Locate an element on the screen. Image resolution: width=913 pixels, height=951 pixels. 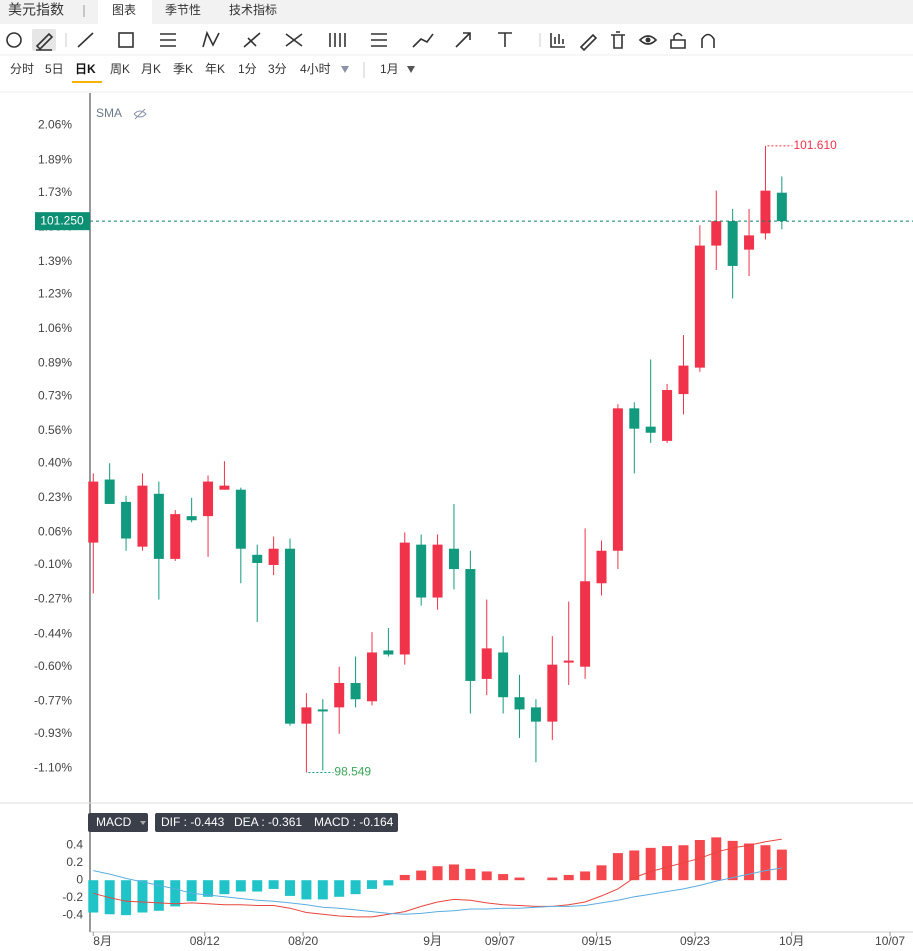
period-button: 5日 is located at coordinates (54, 69).